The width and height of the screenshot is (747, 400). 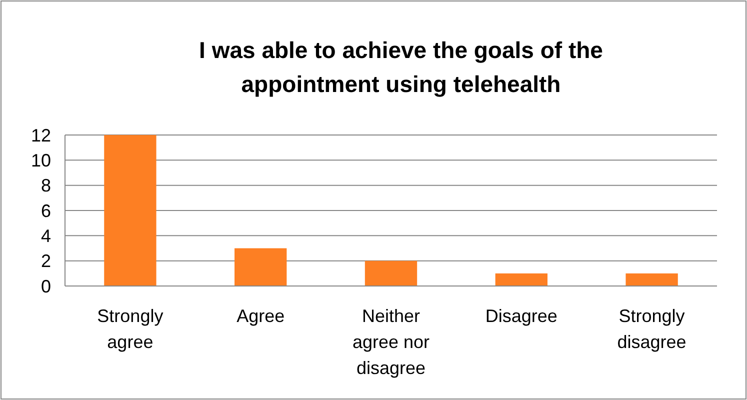 What do you see at coordinates (391, 342) in the screenshot?
I see `x-tick-label: Neither agree nor disagree` at bounding box center [391, 342].